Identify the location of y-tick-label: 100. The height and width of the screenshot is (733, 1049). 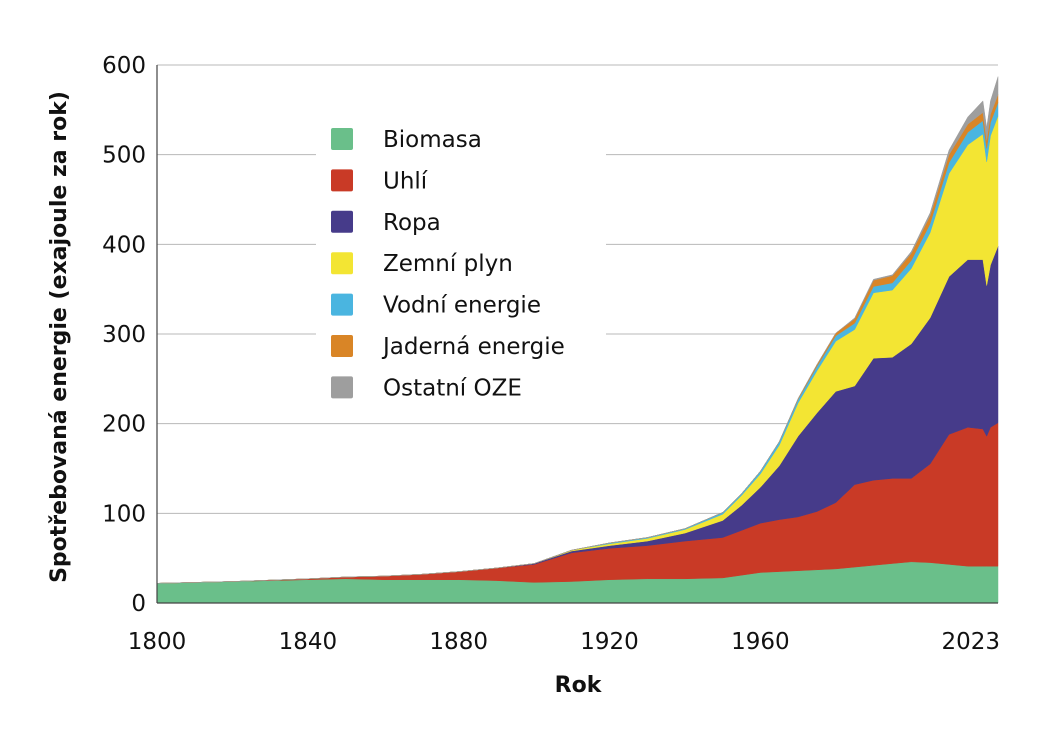
(124, 514).